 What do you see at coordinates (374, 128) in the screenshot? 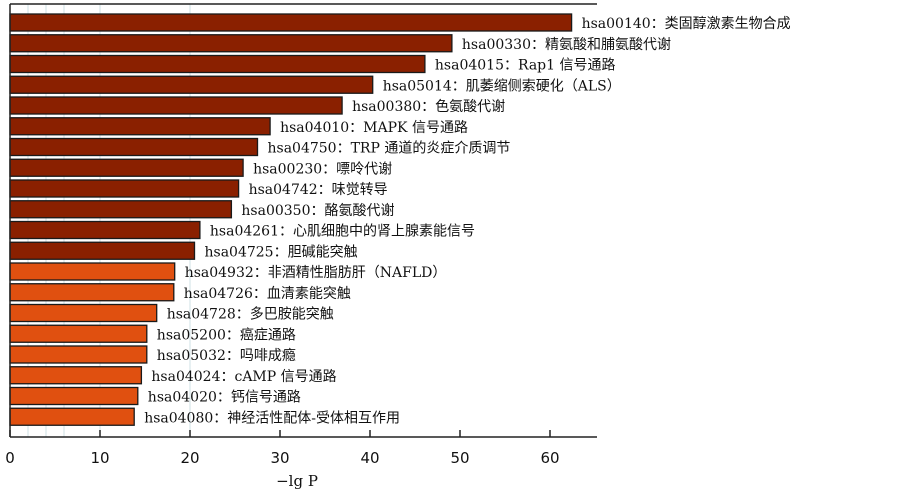
I see `bar-label: hsa04010：MAPK 信号通路` at bounding box center [374, 128].